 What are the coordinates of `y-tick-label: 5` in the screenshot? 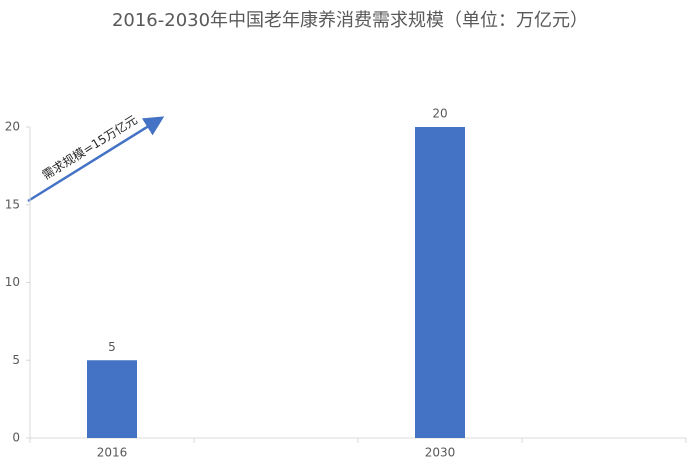 It's located at (16, 360).